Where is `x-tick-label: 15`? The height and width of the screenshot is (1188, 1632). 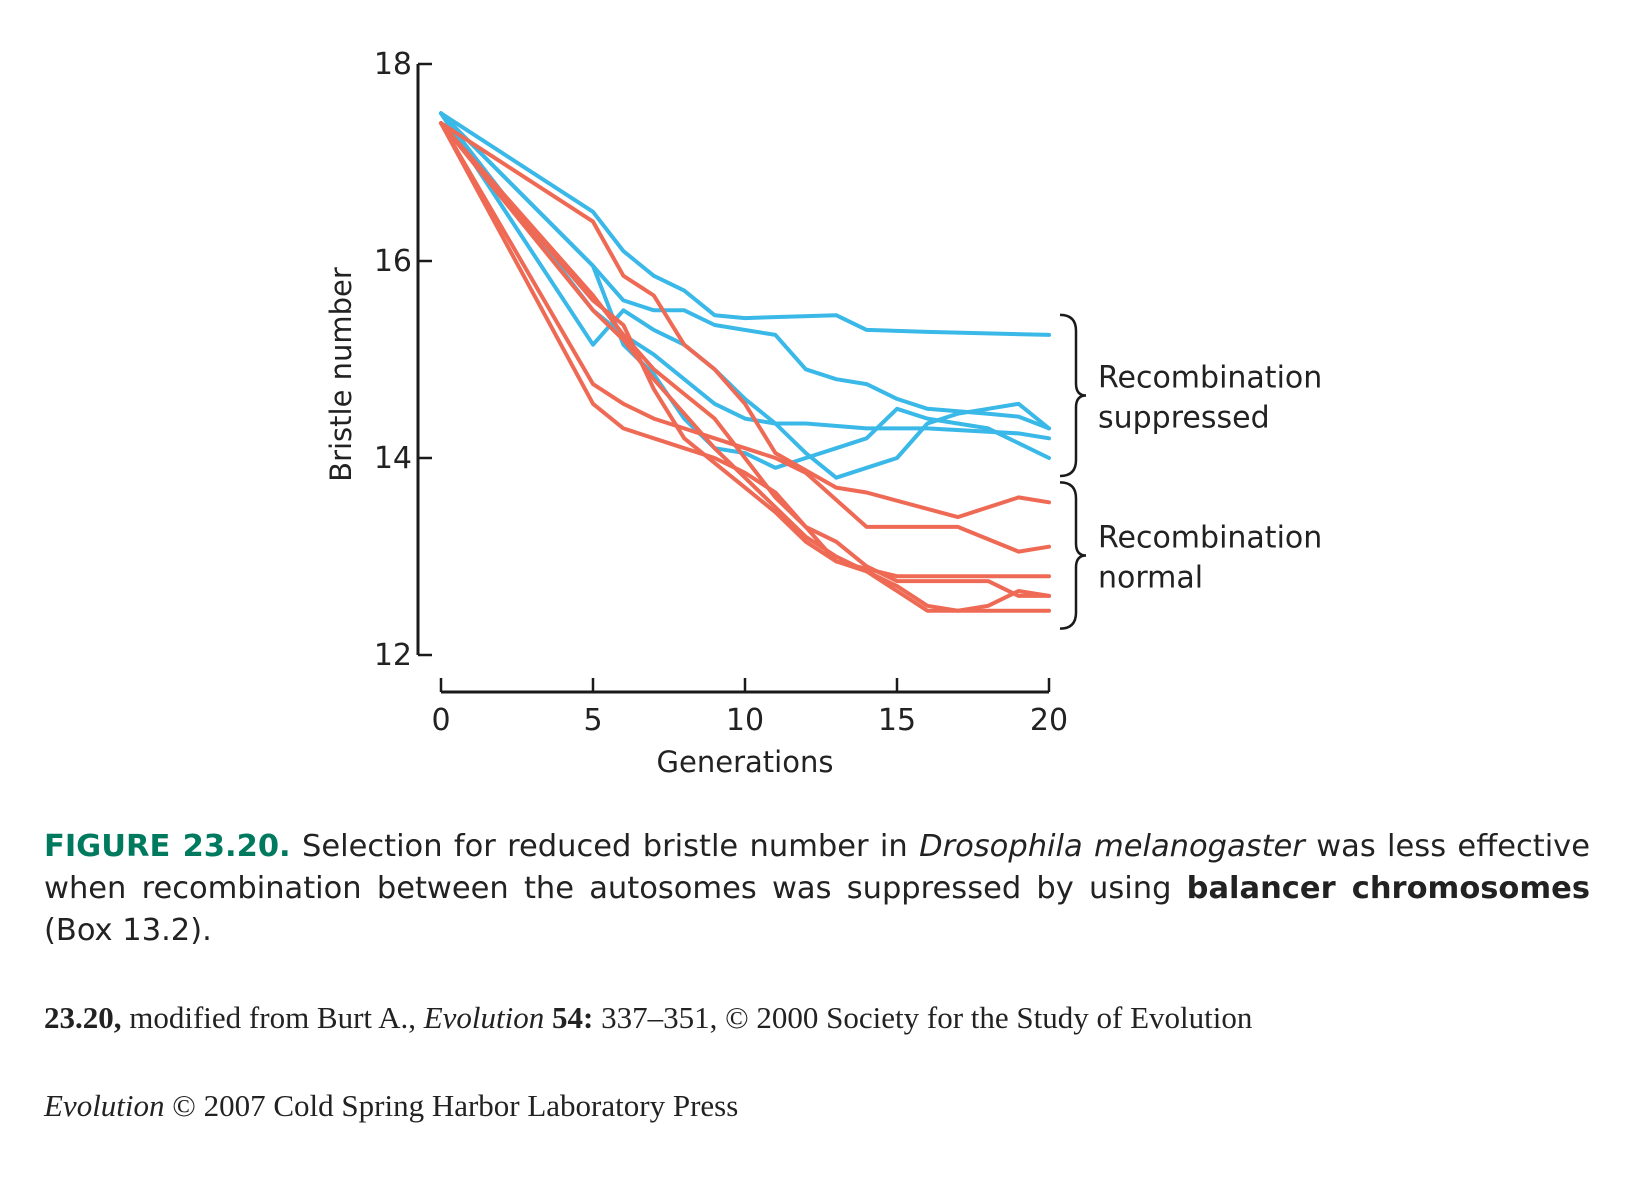 x-tick-label: 15 is located at coordinates (897, 720).